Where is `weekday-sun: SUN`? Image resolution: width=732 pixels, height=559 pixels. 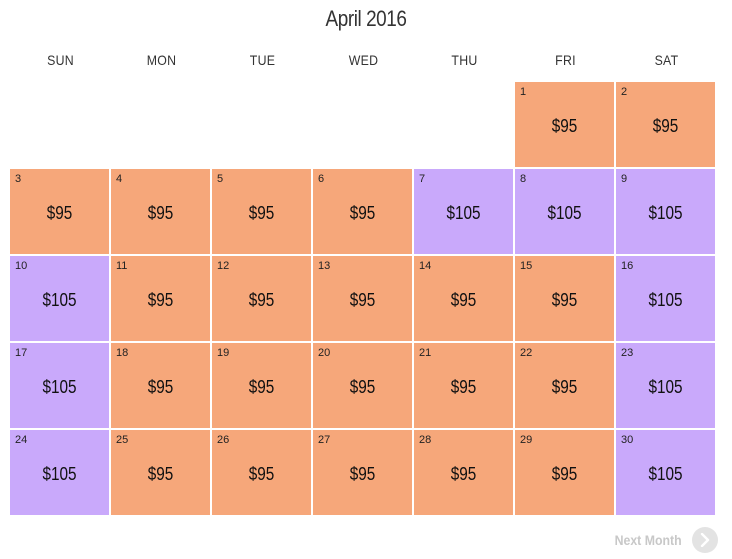 weekday-sun: SUN is located at coordinates (60, 60).